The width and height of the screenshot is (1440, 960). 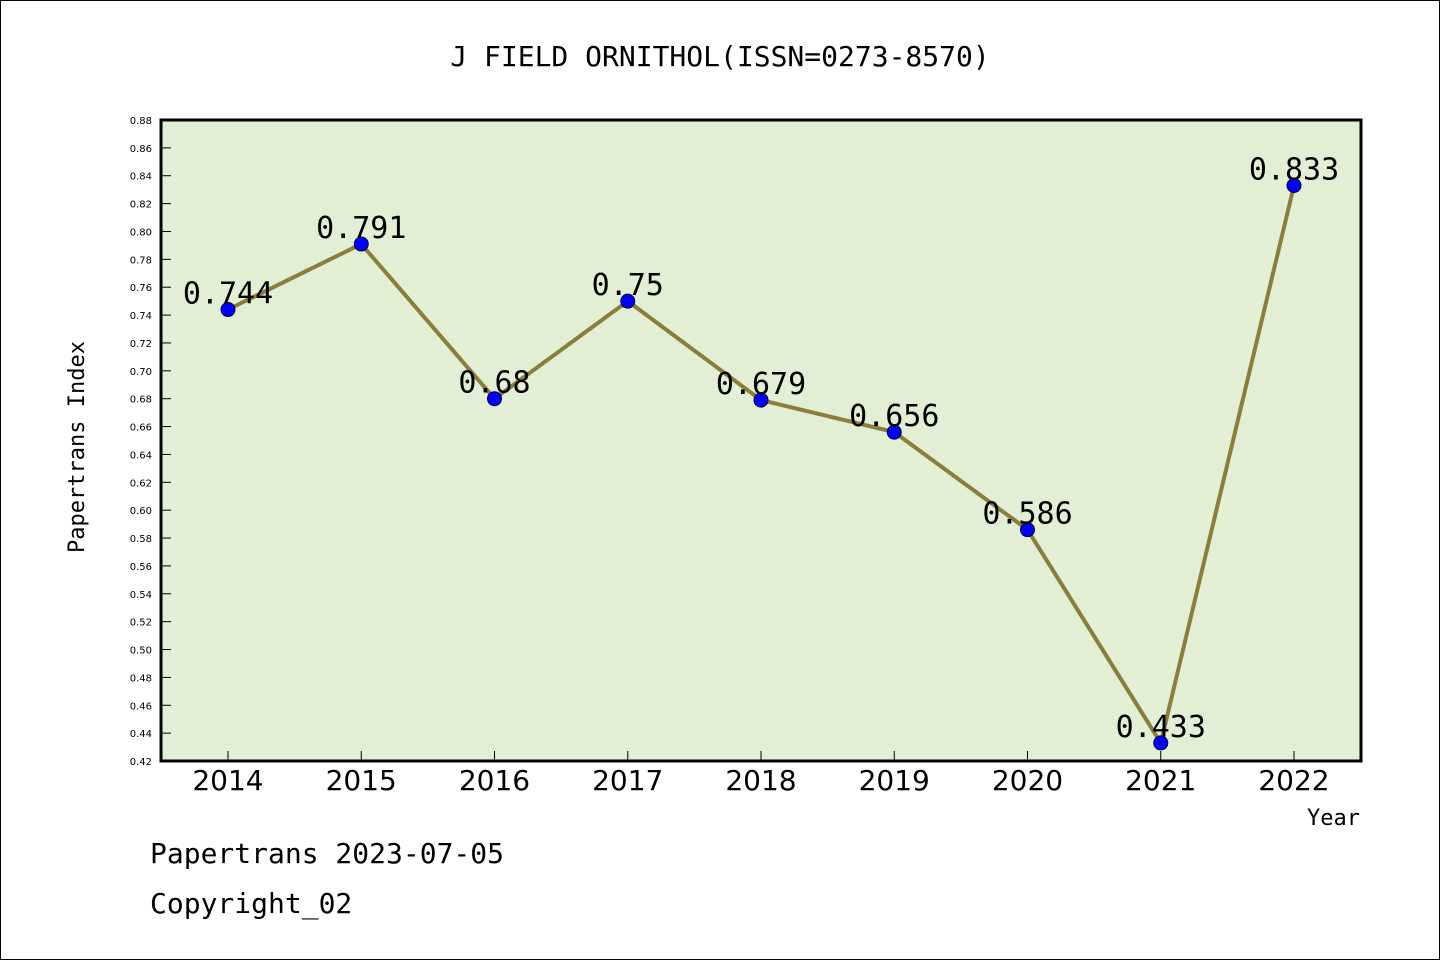 What do you see at coordinates (1333, 818) in the screenshot?
I see `x-axis-label: Year` at bounding box center [1333, 818].